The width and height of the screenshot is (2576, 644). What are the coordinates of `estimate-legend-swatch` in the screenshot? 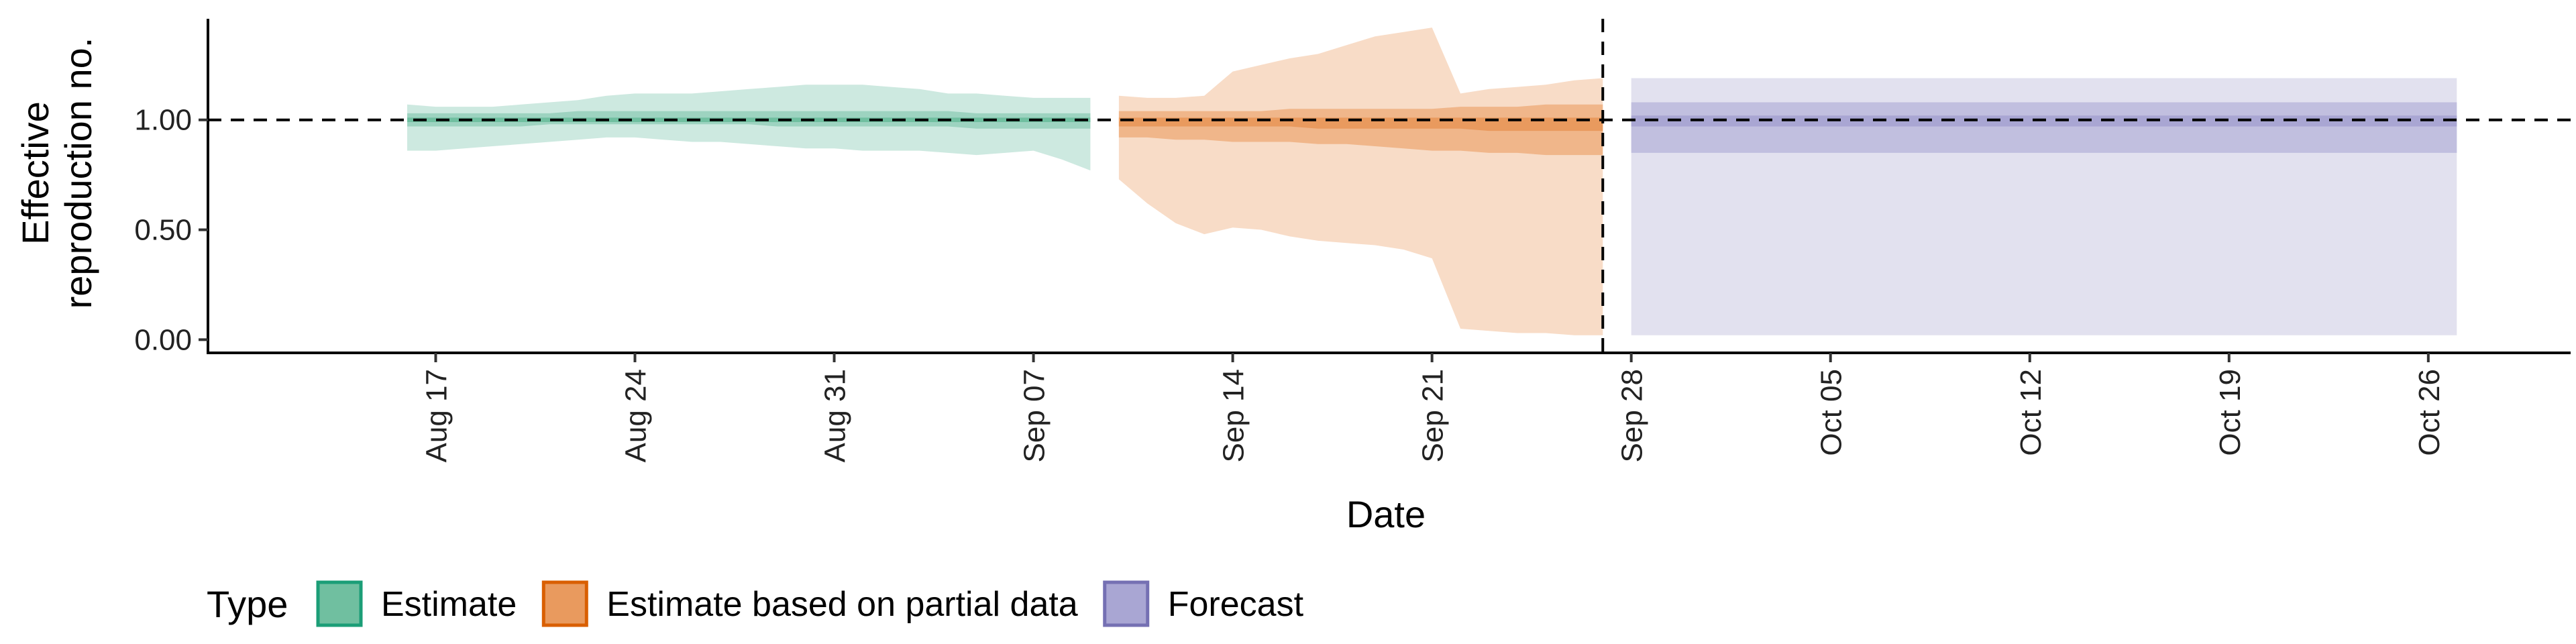 It's located at (339, 603).